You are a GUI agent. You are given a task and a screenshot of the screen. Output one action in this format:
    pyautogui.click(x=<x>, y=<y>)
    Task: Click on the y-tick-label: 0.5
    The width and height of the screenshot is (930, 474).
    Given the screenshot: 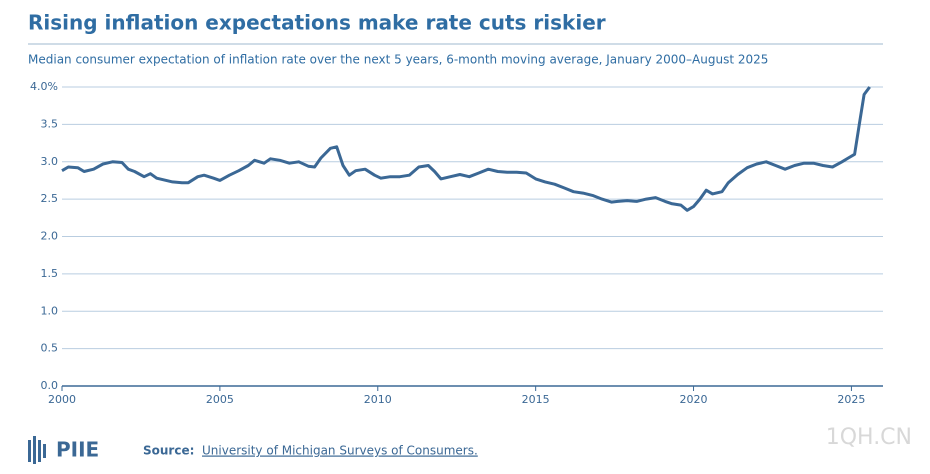 What is the action you would take?
    pyautogui.click(x=50, y=348)
    